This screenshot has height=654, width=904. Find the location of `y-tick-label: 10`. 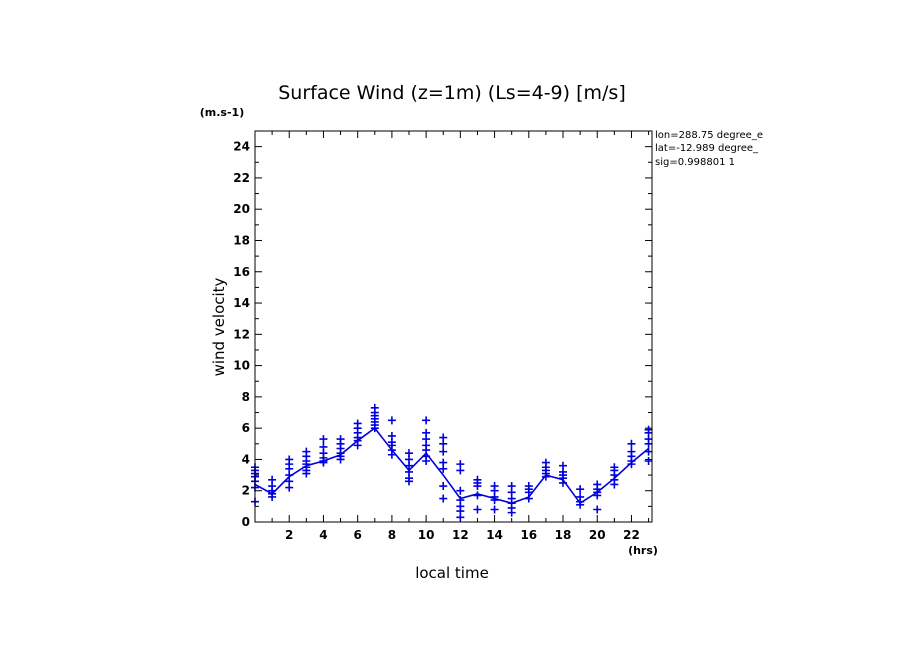

y-tick-label: 10 is located at coordinates (241, 366).